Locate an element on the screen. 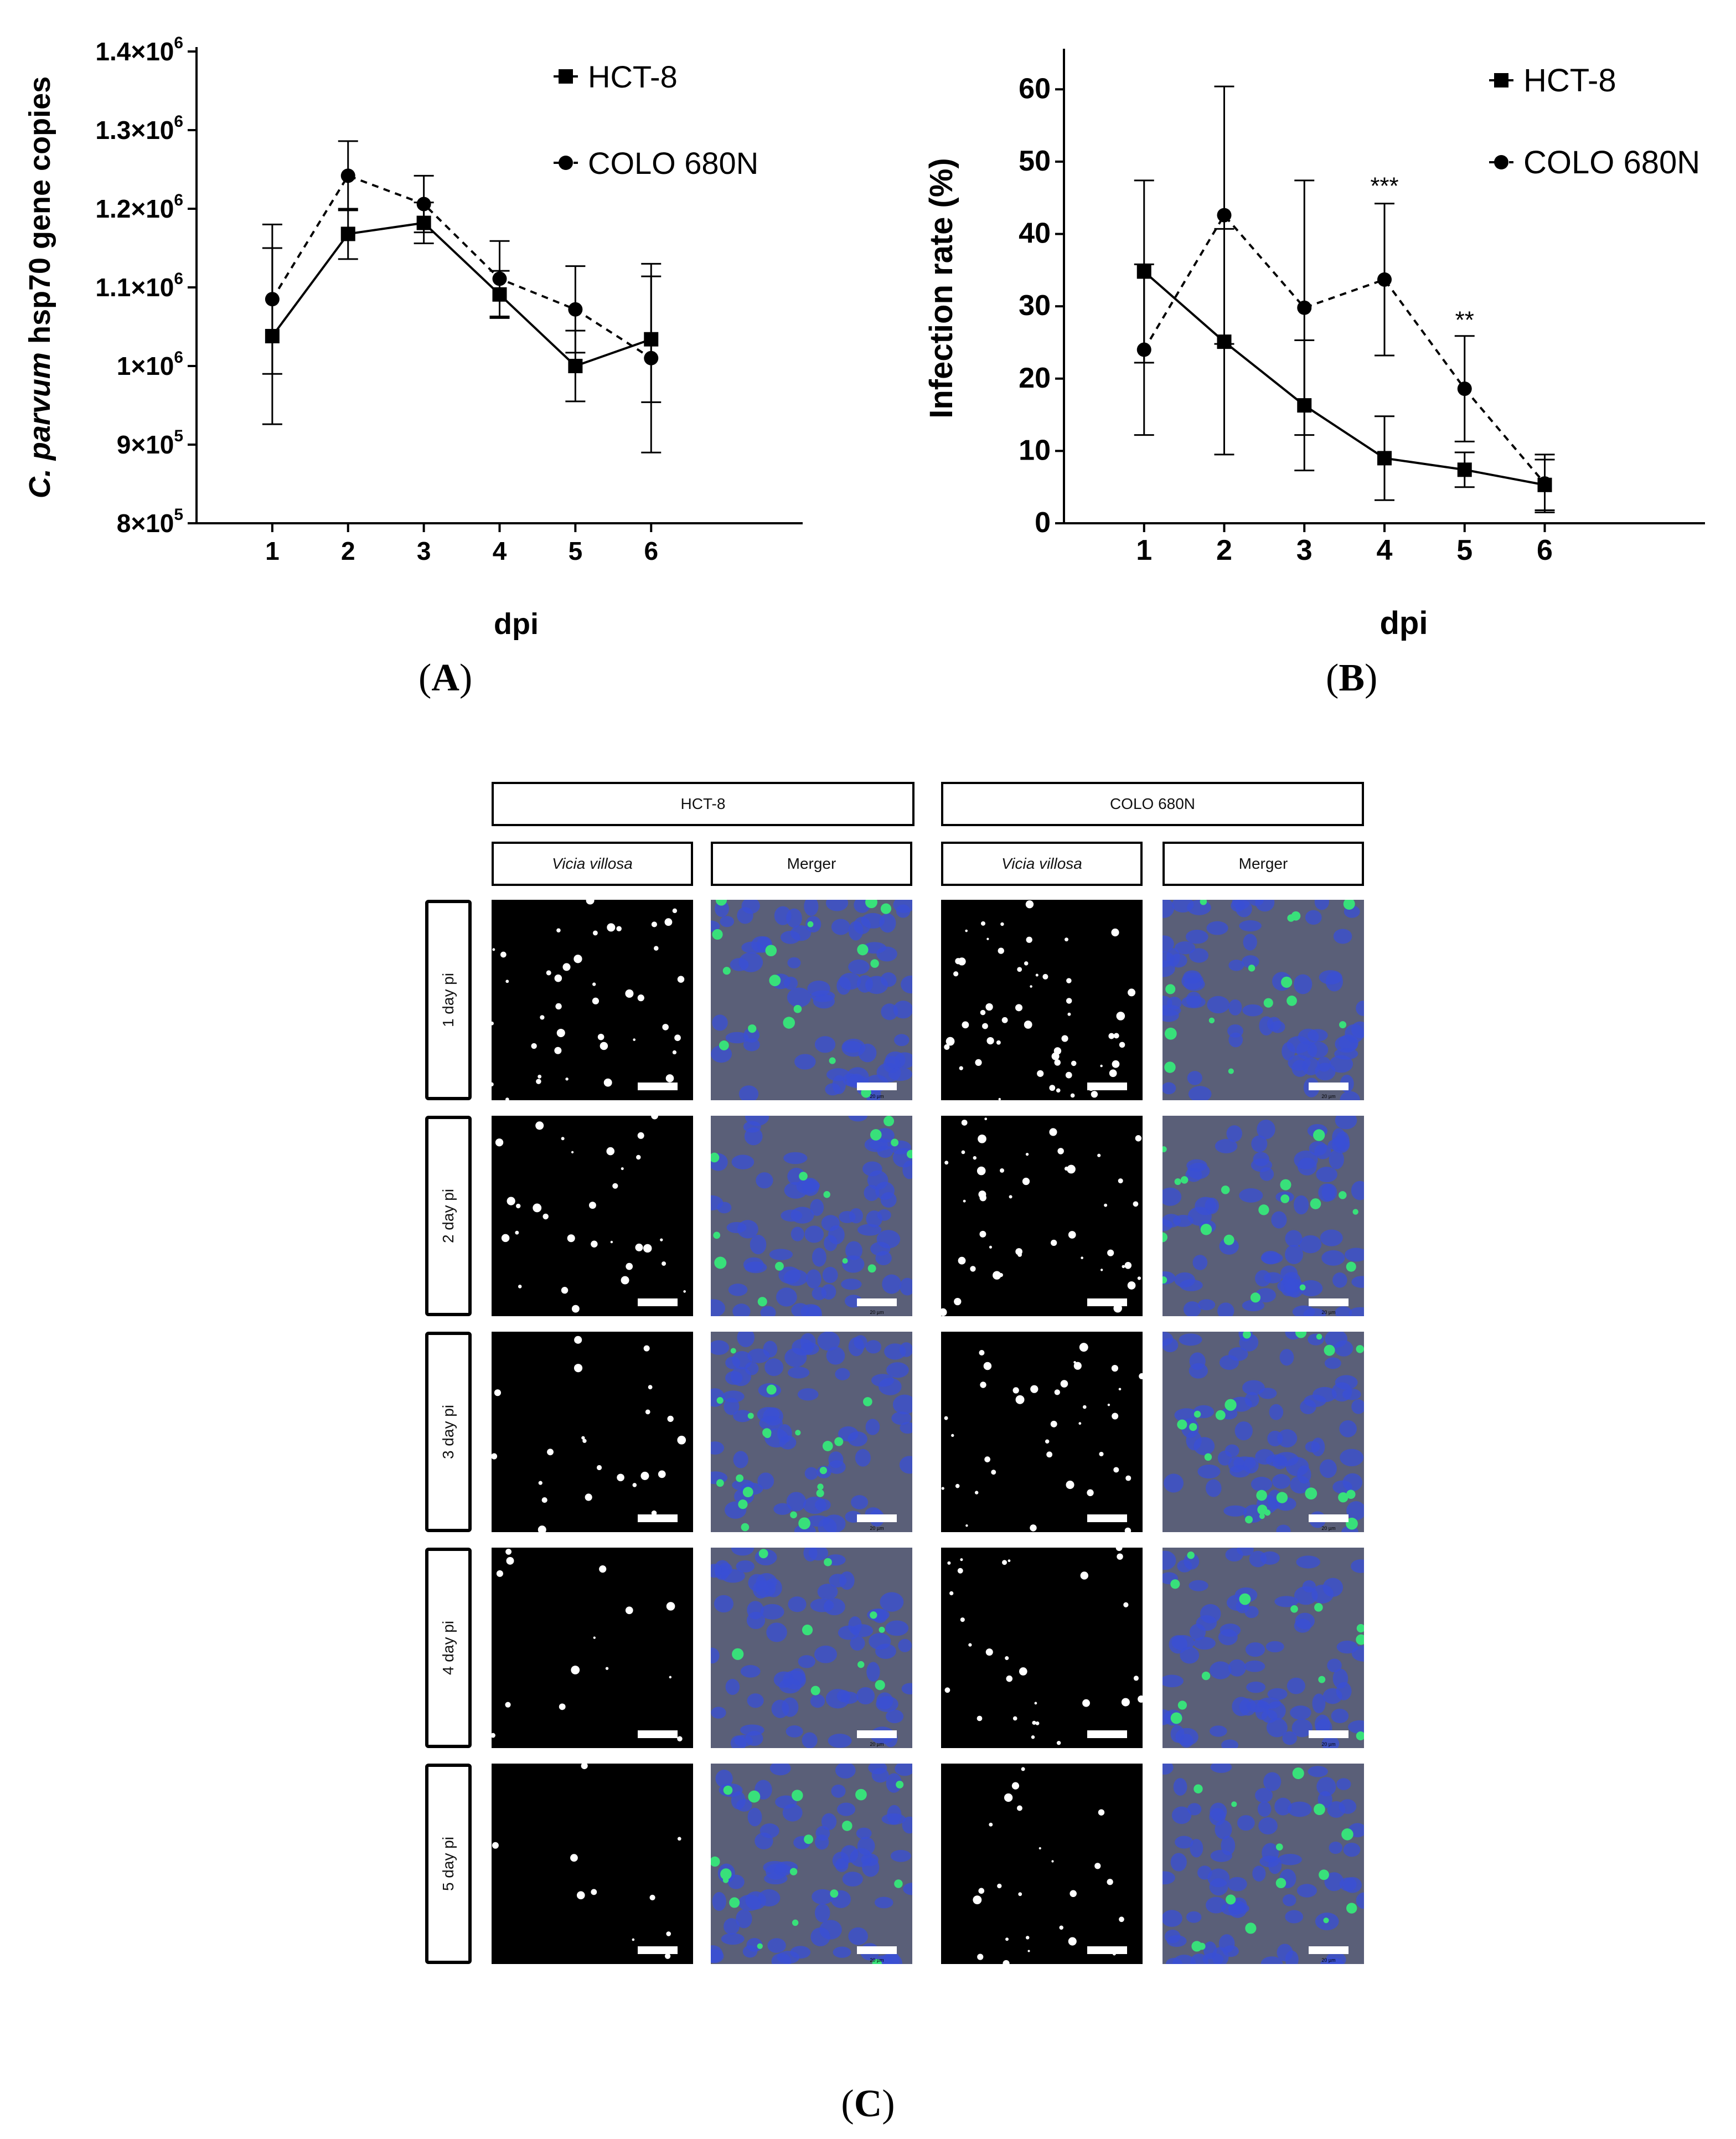 Image resolution: width=1736 pixels, height=2139 pixels. panel-label-c: (C) is located at coordinates (868, 2104).